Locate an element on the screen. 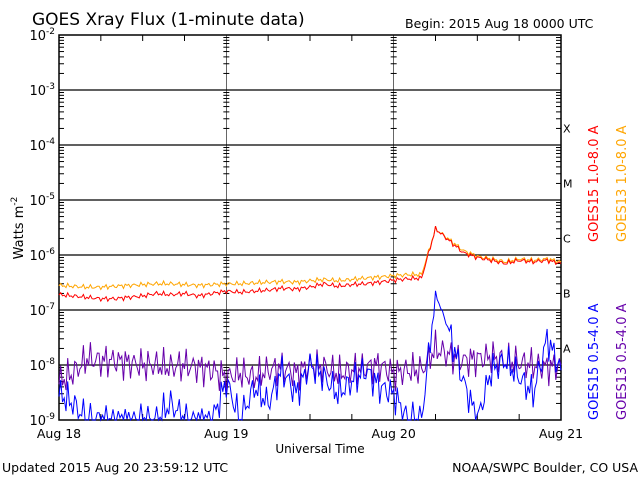  legend-label: GOES15 0.5-4.0 A is located at coordinates (594, 361).